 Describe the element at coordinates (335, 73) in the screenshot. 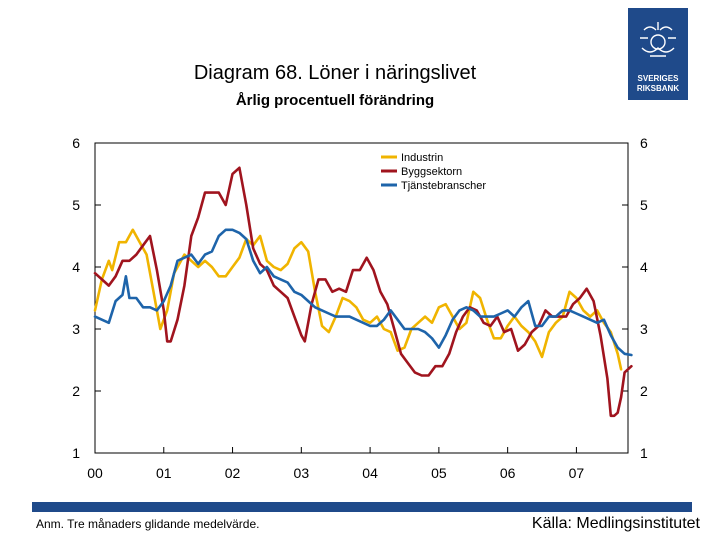

I see `chart-title: Diagram 68. Löner i näringslivet` at that location.